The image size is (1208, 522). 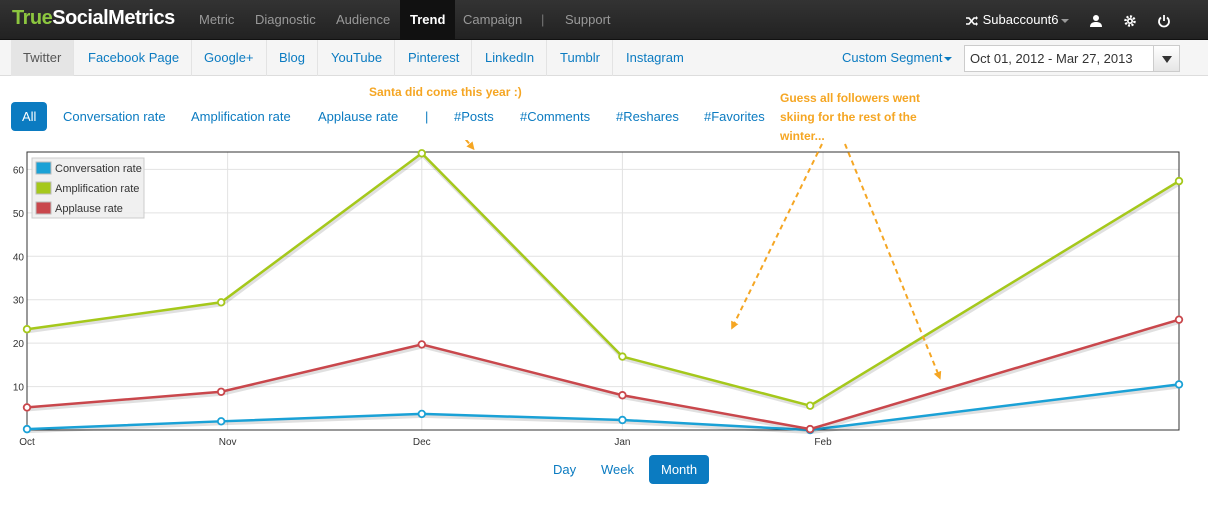 I want to click on x-tick-label: Oct, so click(x=27, y=442).